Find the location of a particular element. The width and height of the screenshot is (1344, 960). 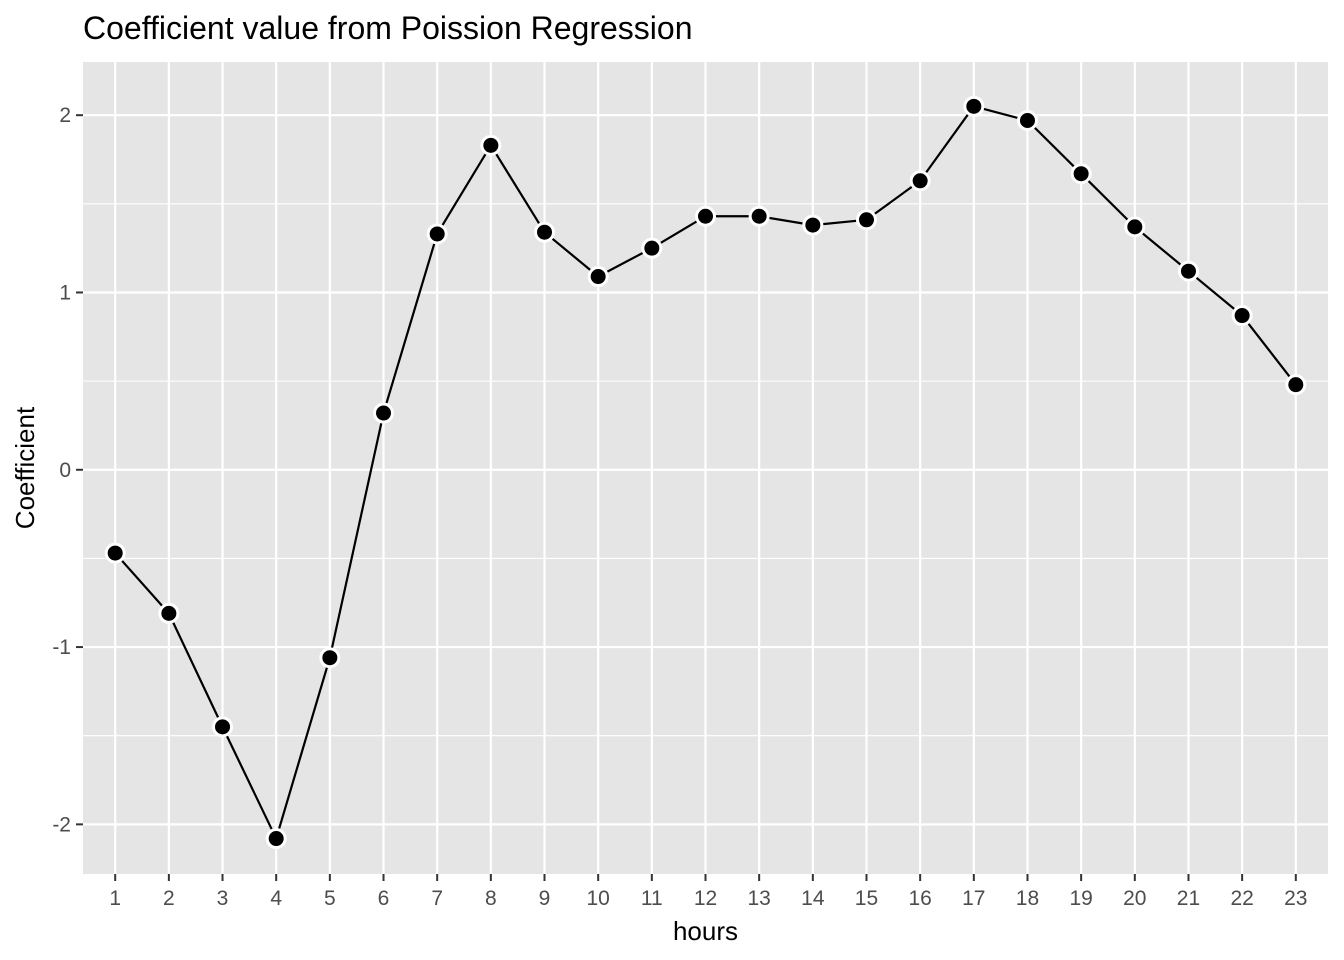

x-tick-label: 1 is located at coordinates (115, 898).